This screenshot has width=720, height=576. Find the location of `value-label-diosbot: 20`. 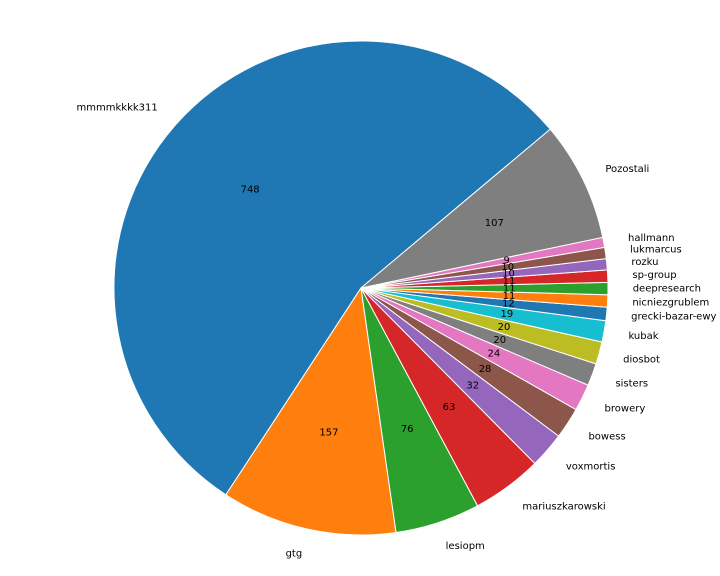

value-label-diosbot: 20 is located at coordinates (504, 327).